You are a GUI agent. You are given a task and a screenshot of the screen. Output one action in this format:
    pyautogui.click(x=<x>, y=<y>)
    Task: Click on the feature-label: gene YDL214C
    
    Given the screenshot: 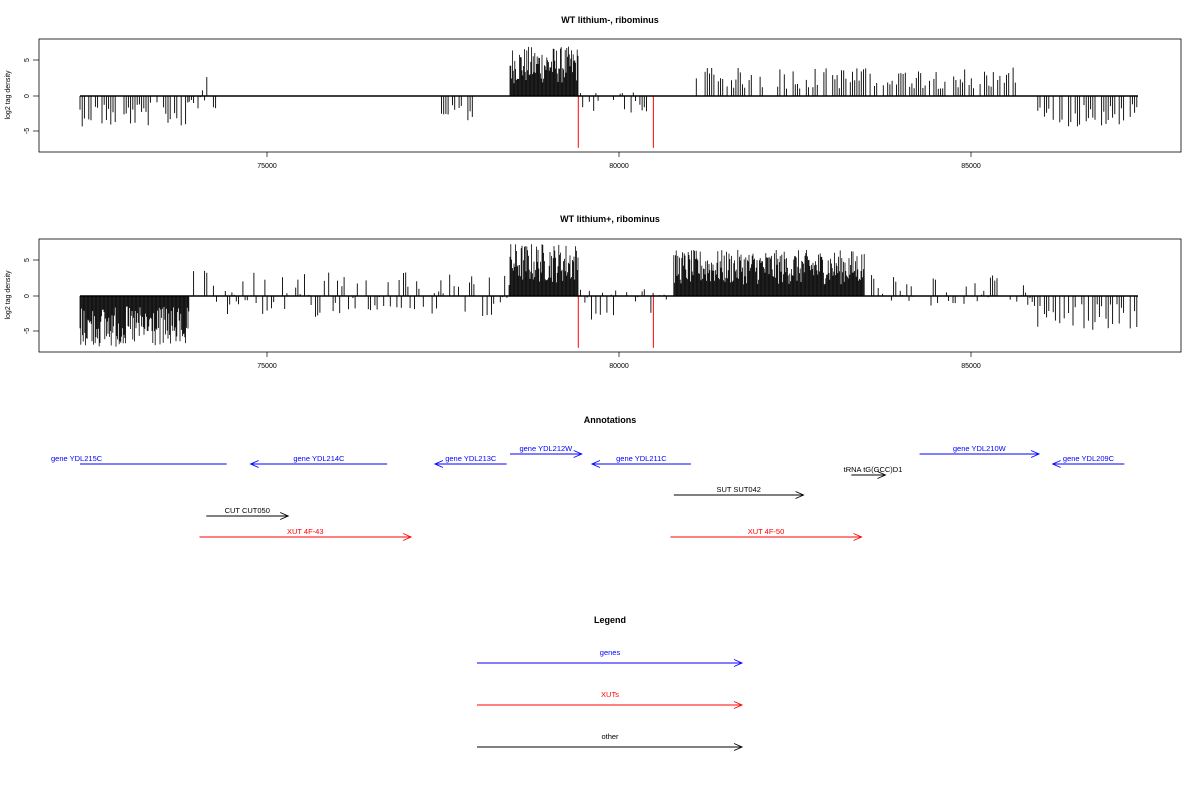 What is the action you would take?
    pyautogui.click(x=319, y=458)
    